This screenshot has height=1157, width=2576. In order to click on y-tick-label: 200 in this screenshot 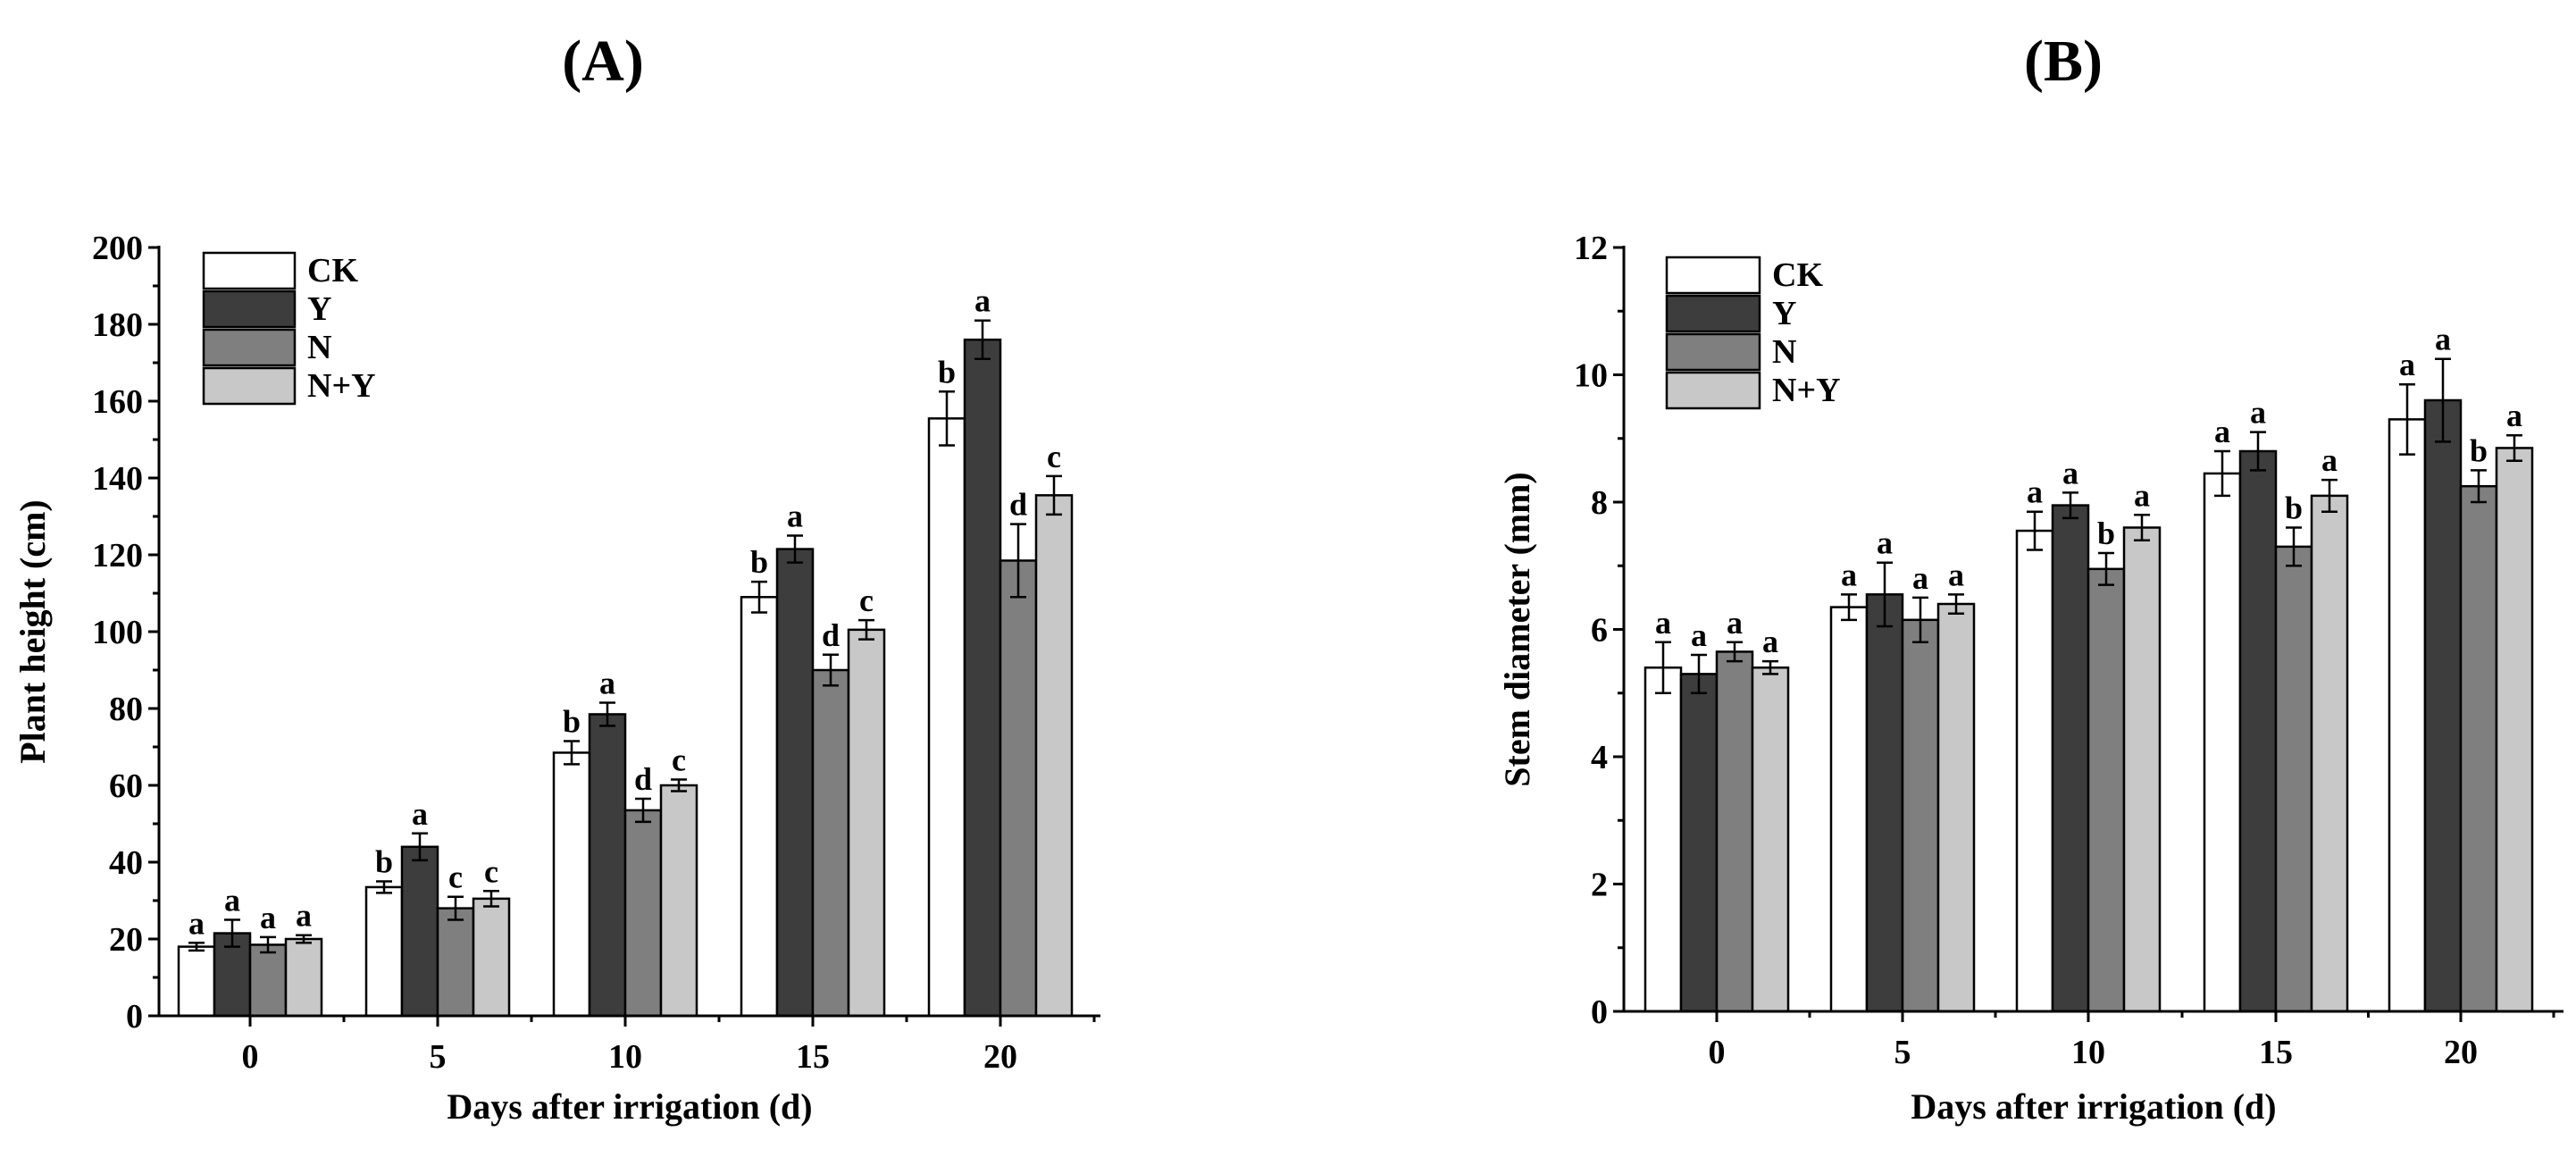, I will do `click(118, 248)`.